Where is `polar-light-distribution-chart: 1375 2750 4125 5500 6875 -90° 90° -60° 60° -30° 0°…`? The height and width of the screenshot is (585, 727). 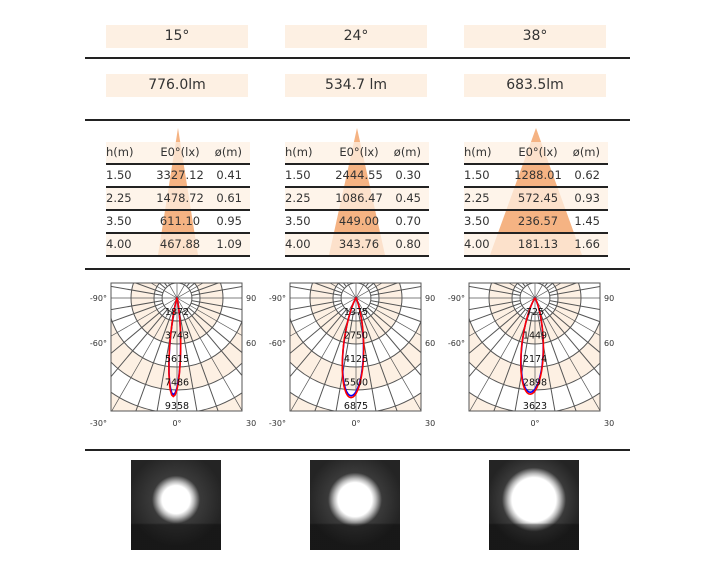
polar-light-distribution-chart: 1375 2750 4125 5500 6875 -90° 90° -60° 60° -30° 0°… is located at coordinates (352, 355).